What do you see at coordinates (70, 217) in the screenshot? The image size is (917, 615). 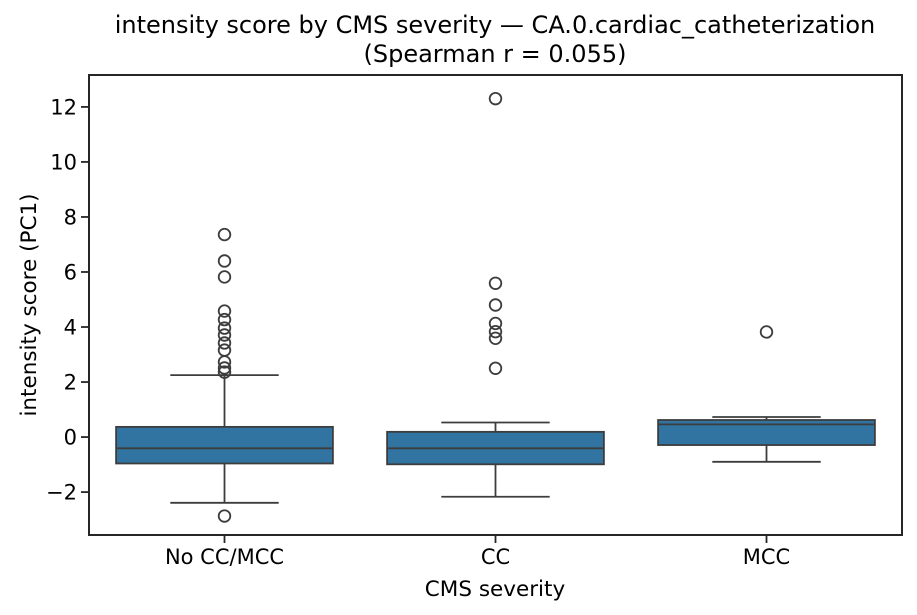 I see `y-tick-label: 8` at bounding box center [70, 217].